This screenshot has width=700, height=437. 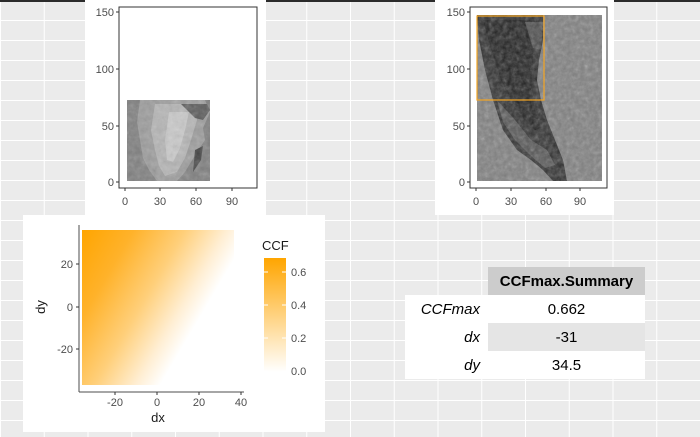 I want to click on search-x-ticks: 0 30 60 90, so click(x=529, y=198).